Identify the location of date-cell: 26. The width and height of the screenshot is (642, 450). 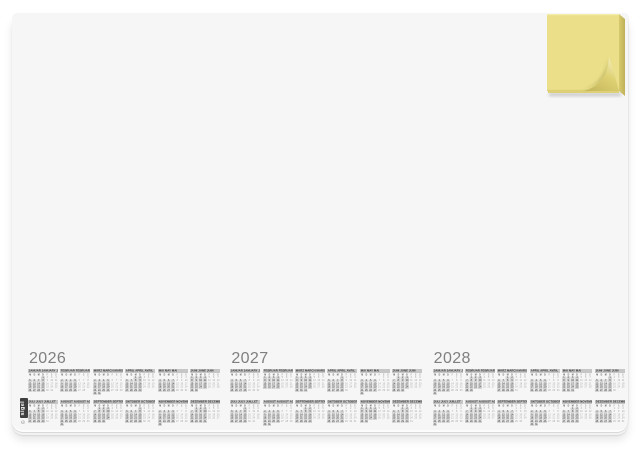
(333, 422).